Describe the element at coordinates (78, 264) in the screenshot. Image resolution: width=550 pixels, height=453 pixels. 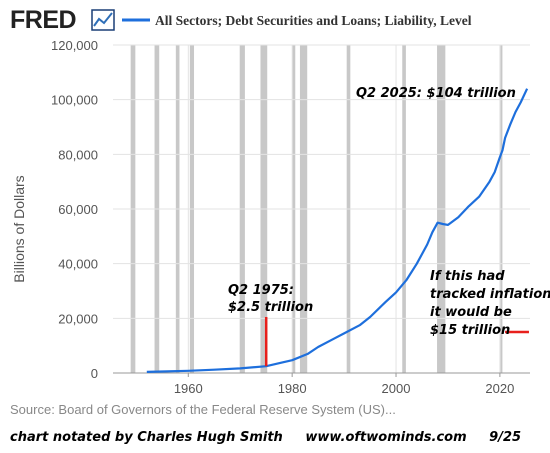
I see `y-tick-label: 40,000` at that location.